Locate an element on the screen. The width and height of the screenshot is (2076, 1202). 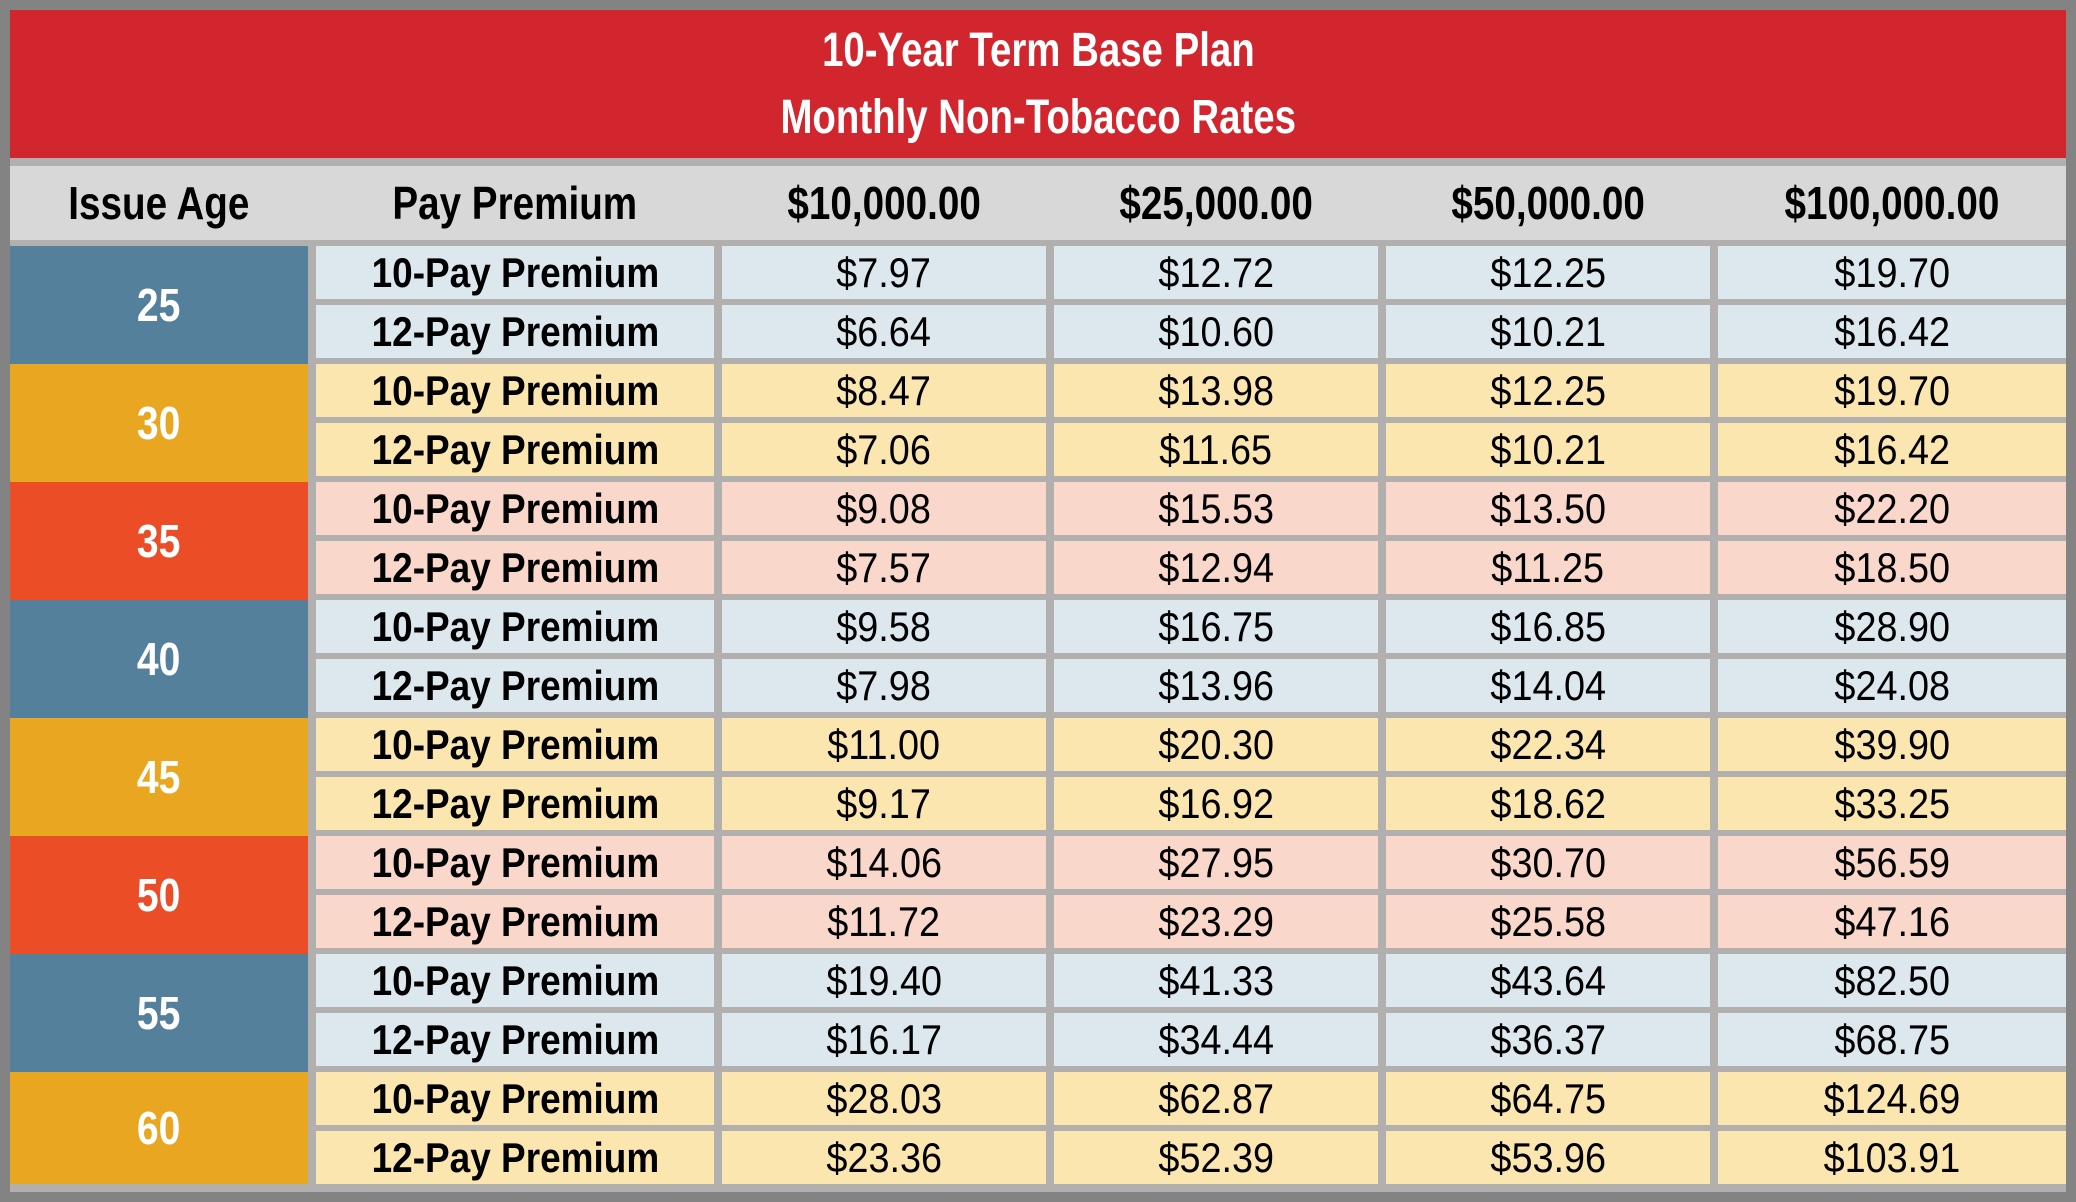
rate-value-cell: $9.58 is located at coordinates (884, 626).